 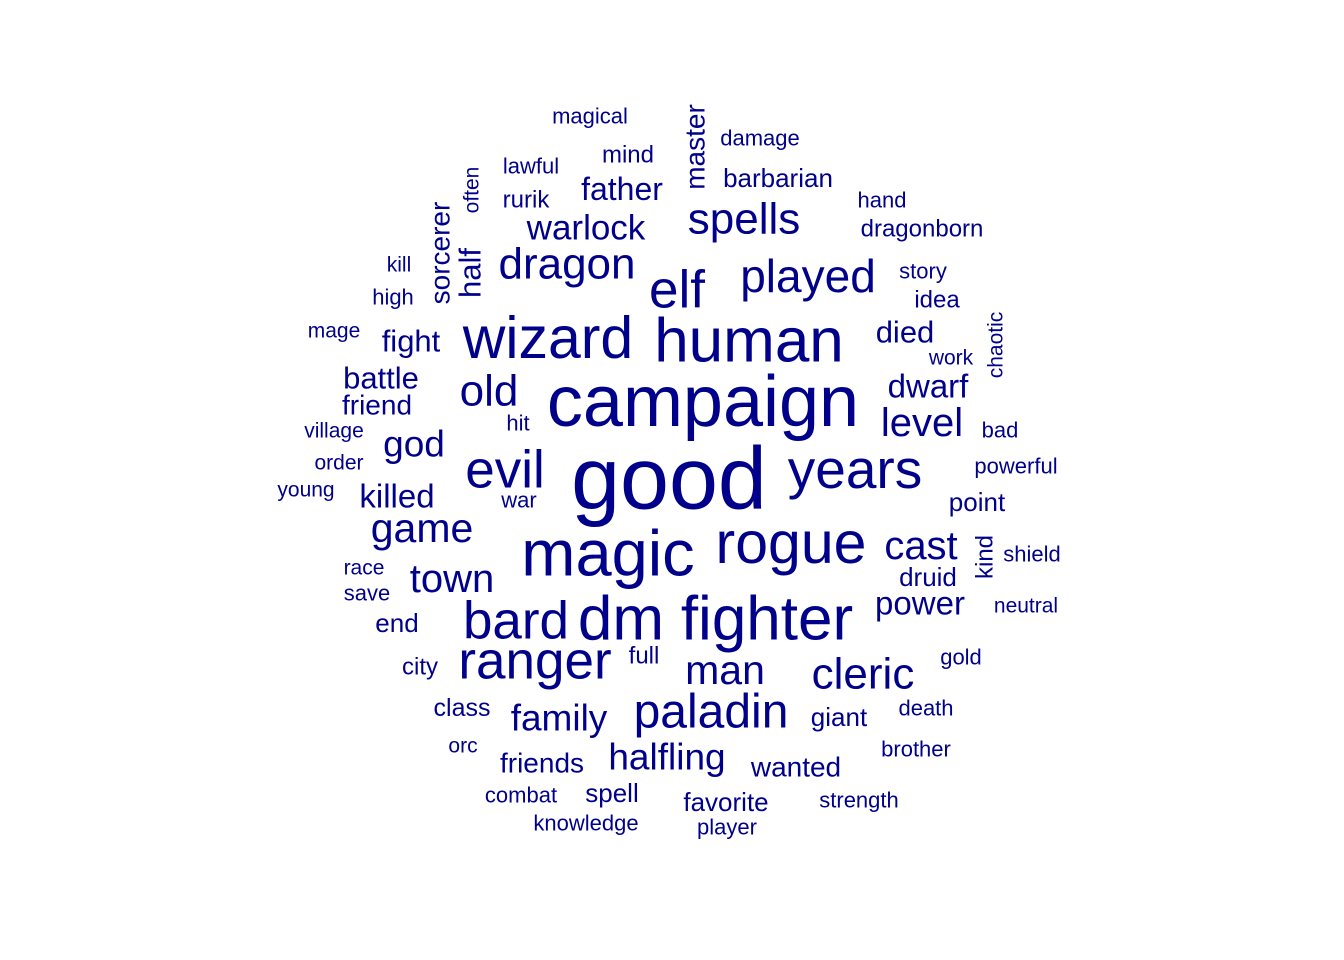 I want to click on word-race: race, so click(x=364, y=568).